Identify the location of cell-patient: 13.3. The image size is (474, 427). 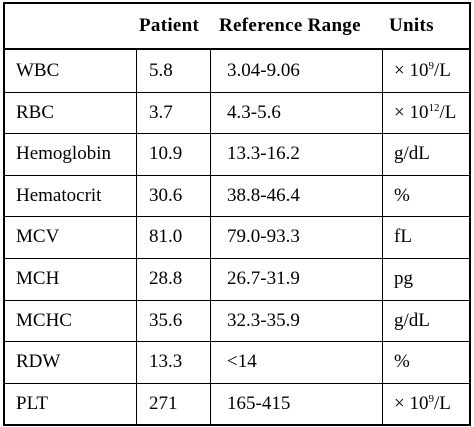
(166, 362).